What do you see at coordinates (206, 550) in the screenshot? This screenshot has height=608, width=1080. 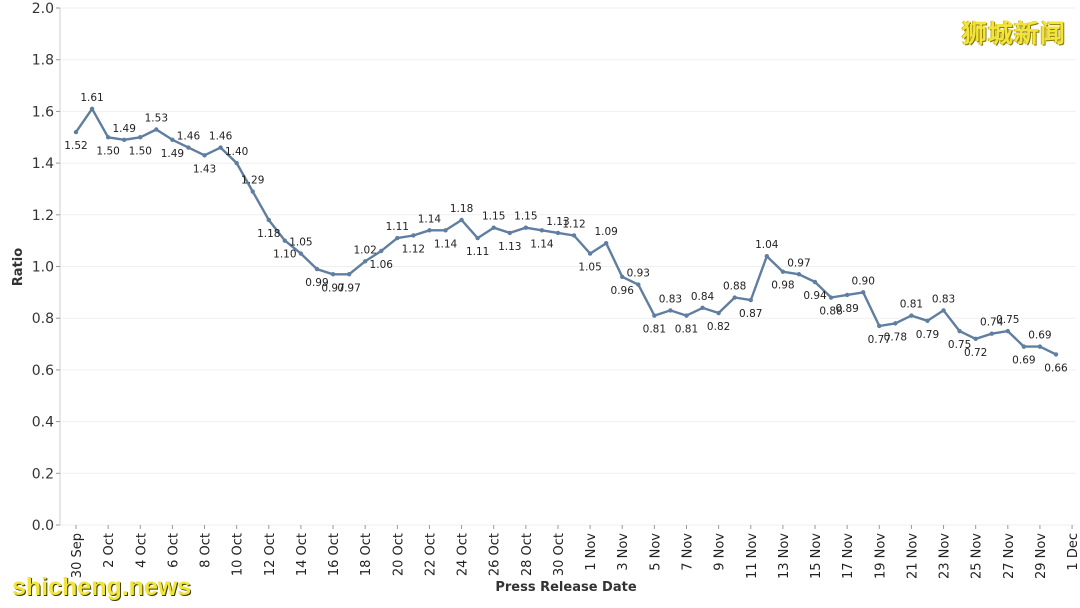 I see `x-tick-label: 8 Oct` at bounding box center [206, 550].